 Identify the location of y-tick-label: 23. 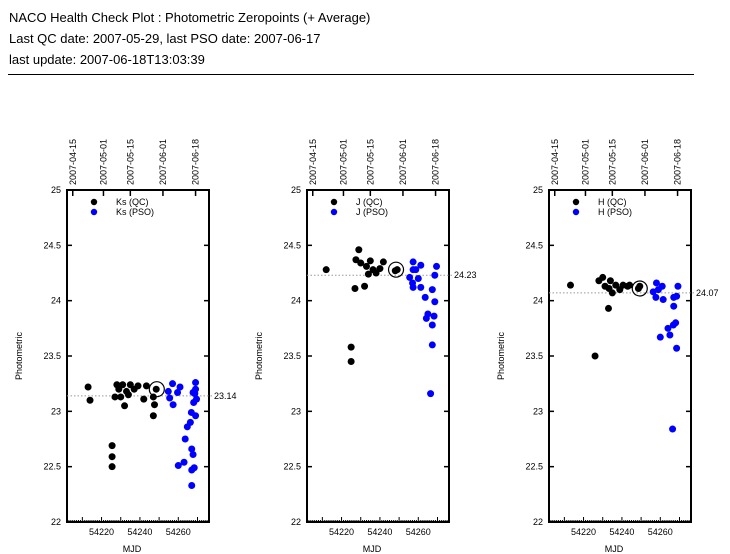
(538, 411).